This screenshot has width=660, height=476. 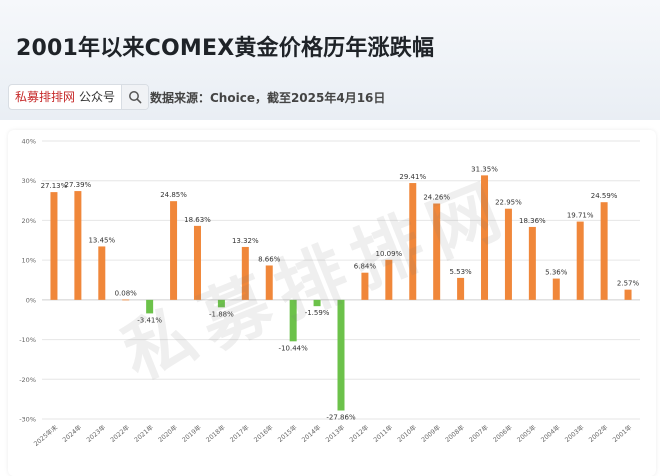 What do you see at coordinates (604, 196) in the screenshot?
I see `data-label: 24.59%` at bounding box center [604, 196].